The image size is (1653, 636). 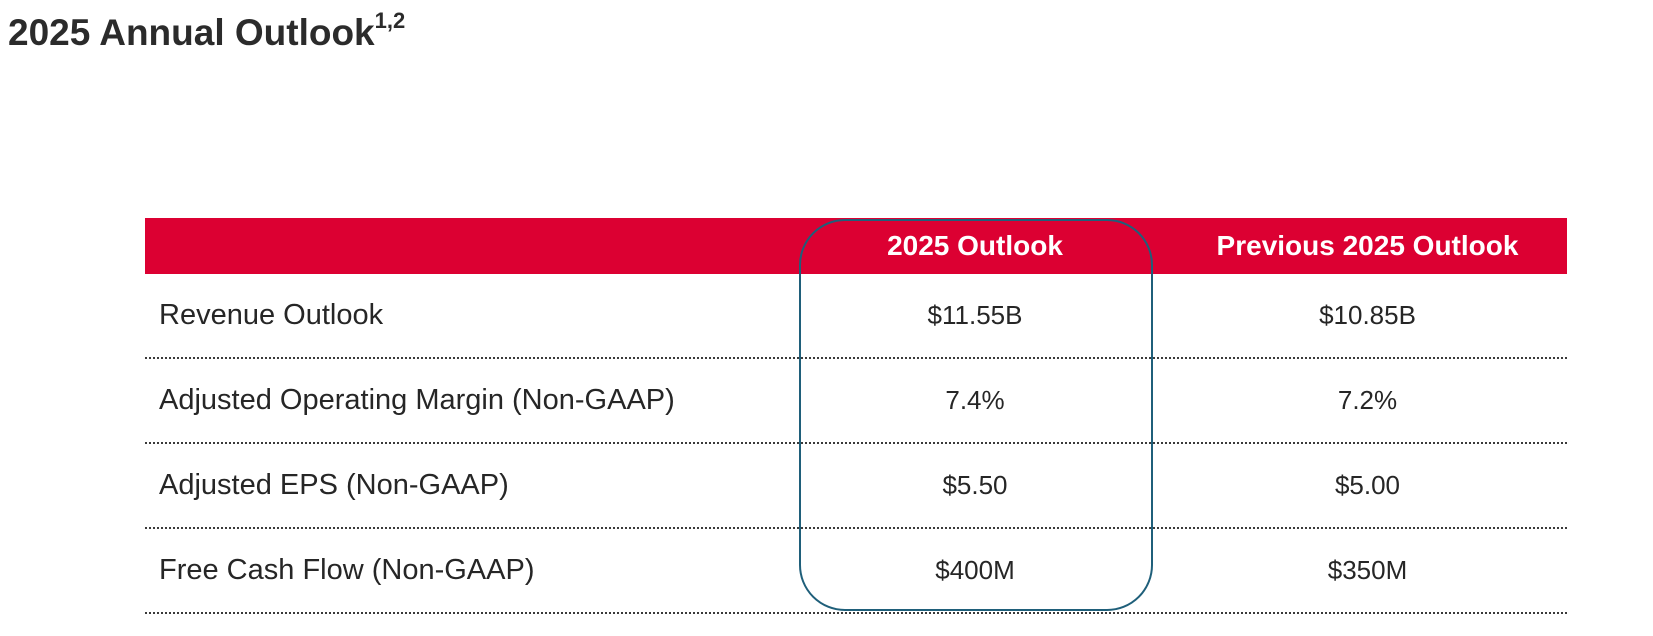 I want to click on current-outlook-value: $11.55B, so click(x=975, y=315).